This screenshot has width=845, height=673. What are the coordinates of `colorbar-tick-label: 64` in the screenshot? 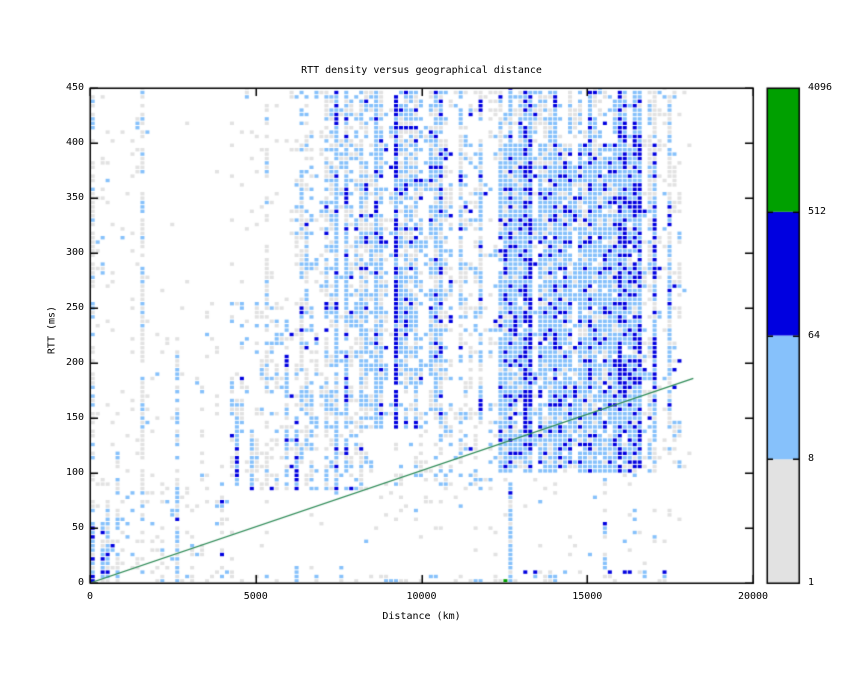 It's located at (814, 335).